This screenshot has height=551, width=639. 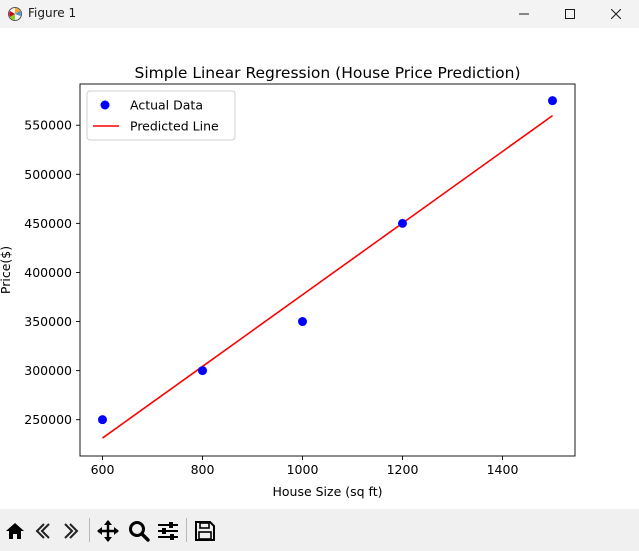 I want to click on minimize-button, so click(x=524, y=14).